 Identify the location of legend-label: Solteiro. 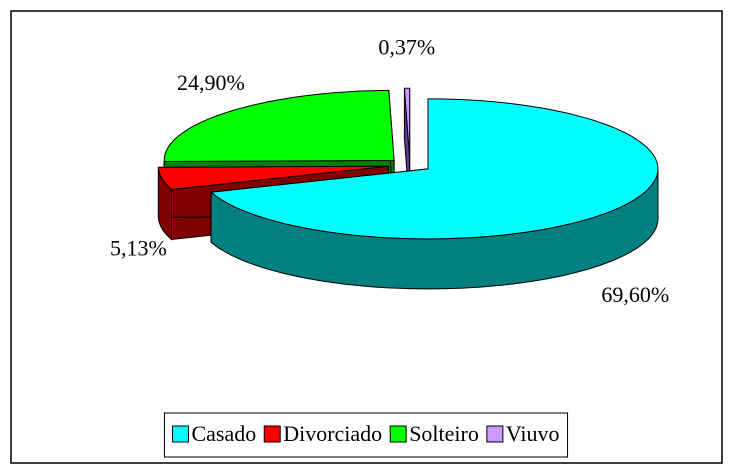
(444, 433).